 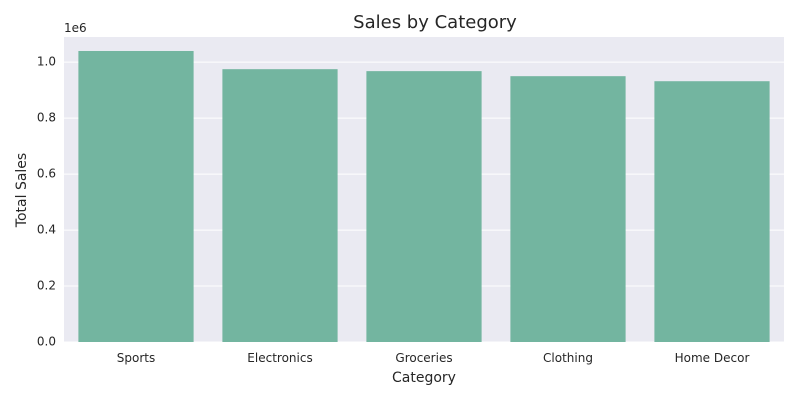 I want to click on y-axis: 0.0 0.2 0.4 0.6 0.8 1.0, so click(x=46, y=202).